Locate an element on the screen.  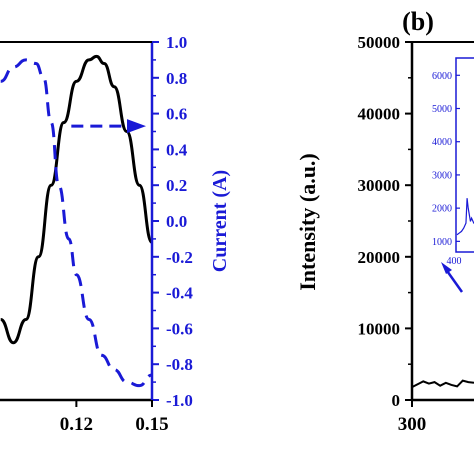
panel-a-x-tick-label: 0.12 is located at coordinates (76, 424).